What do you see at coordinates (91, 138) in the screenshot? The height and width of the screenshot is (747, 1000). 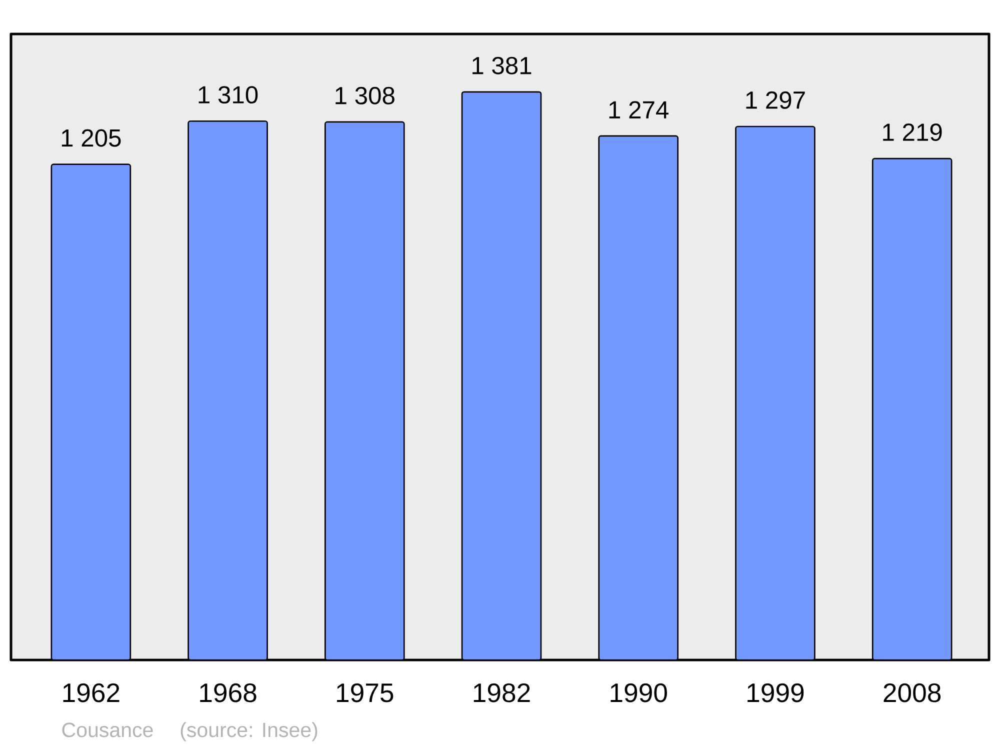 I see `data-label: 1 205` at bounding box center [91, 138].